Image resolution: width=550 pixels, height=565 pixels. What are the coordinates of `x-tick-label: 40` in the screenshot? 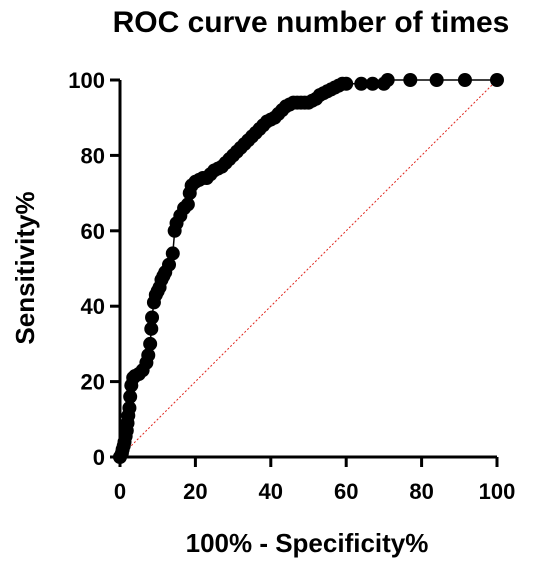 It's located at (271, 491).